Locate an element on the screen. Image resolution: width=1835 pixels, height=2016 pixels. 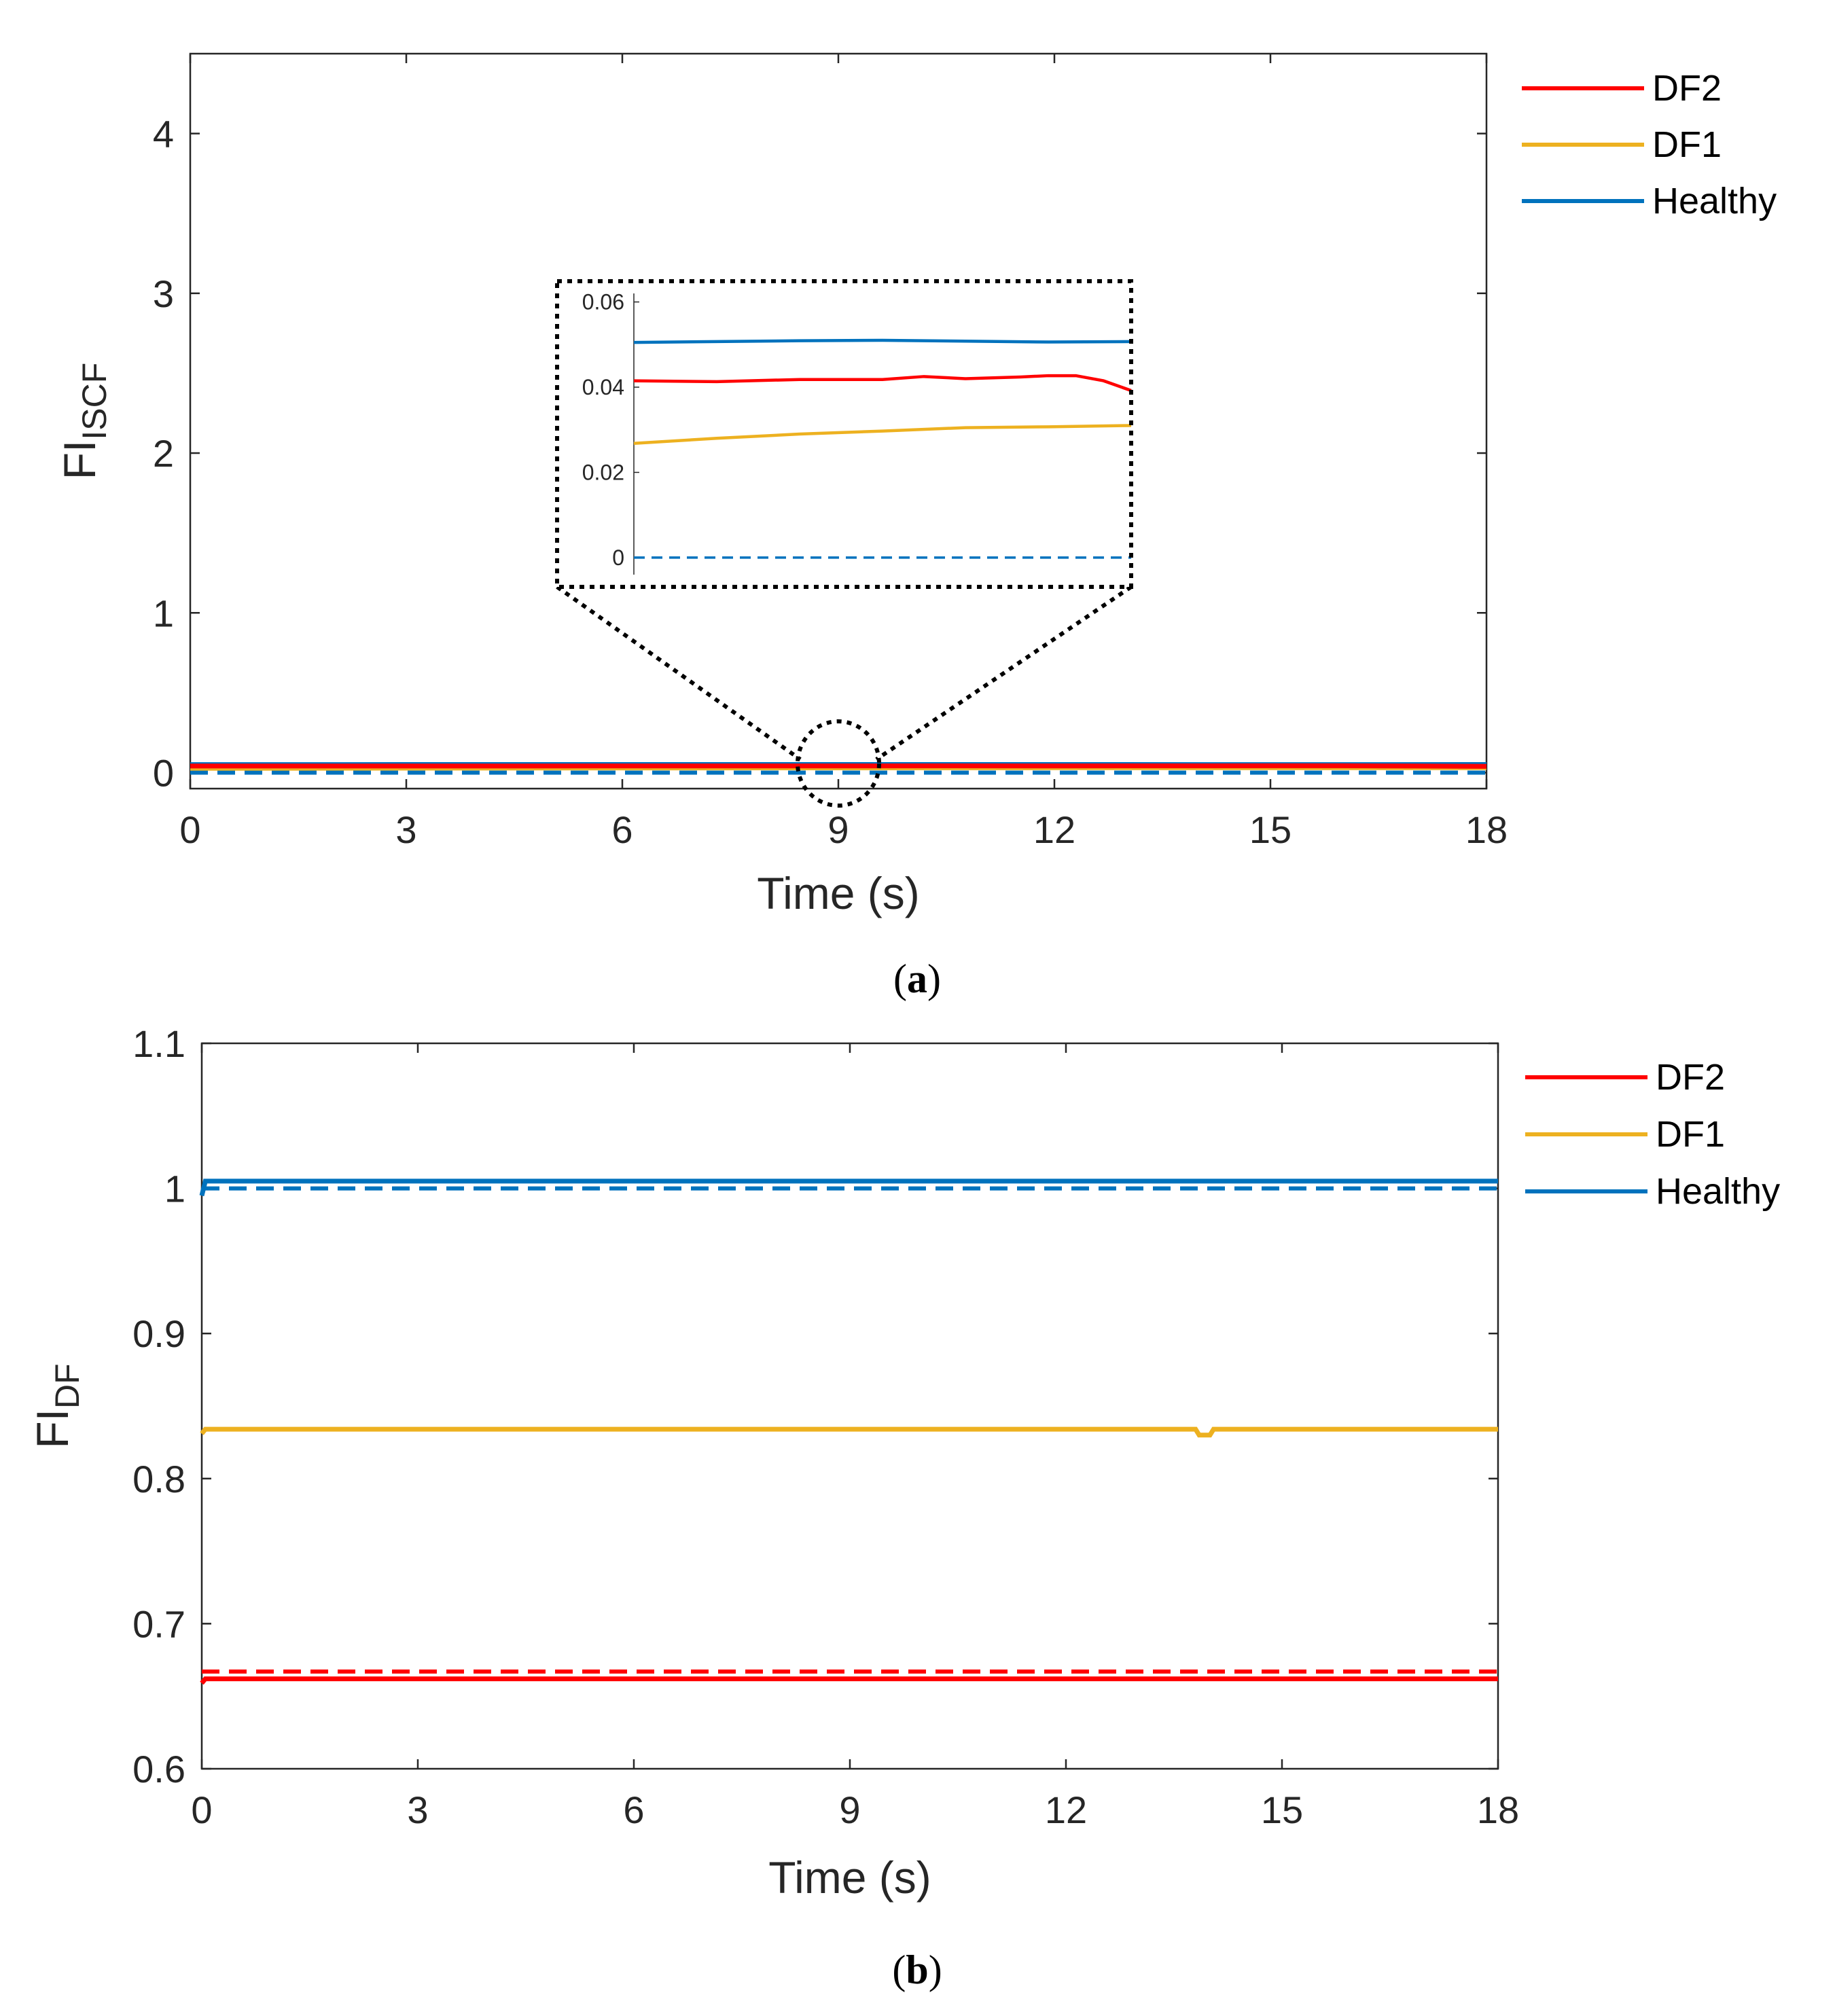
panel-a-x-tick-label: 3 is located at coordinates (405, 829).